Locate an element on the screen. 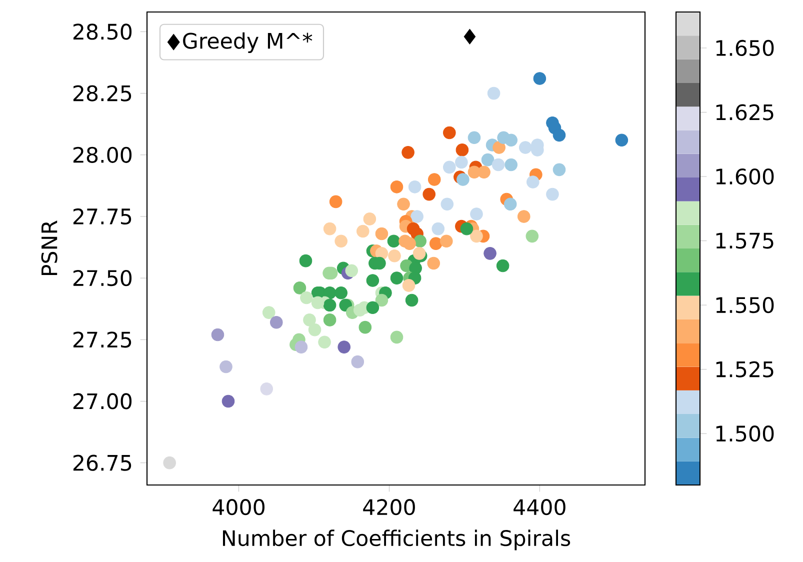 This screenshot has height=562, width=803. y-tick-label: 27.25 is located at coordinates (102, 340).